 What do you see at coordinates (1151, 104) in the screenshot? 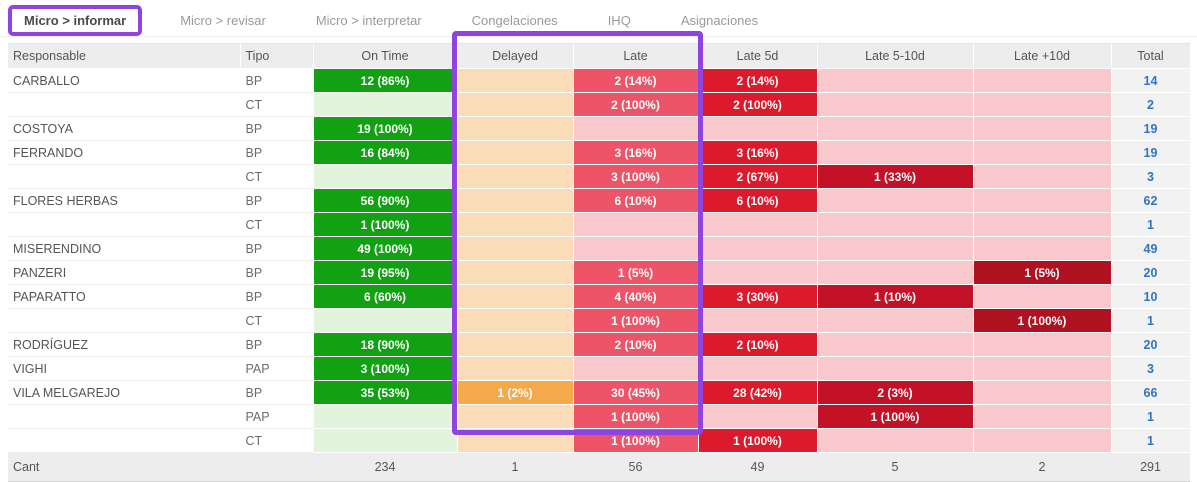
I see `total-cell: 2` at bounding box center [1151, 104].